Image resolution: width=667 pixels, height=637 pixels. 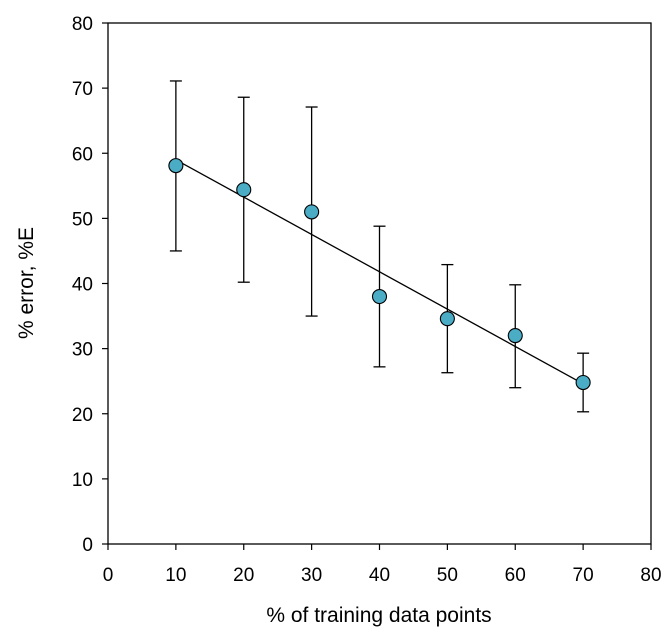 What do you see at coordinates (87, 545) in the screenshot?
I see `y-tick-label: 0` at bounding box center [87, 545].